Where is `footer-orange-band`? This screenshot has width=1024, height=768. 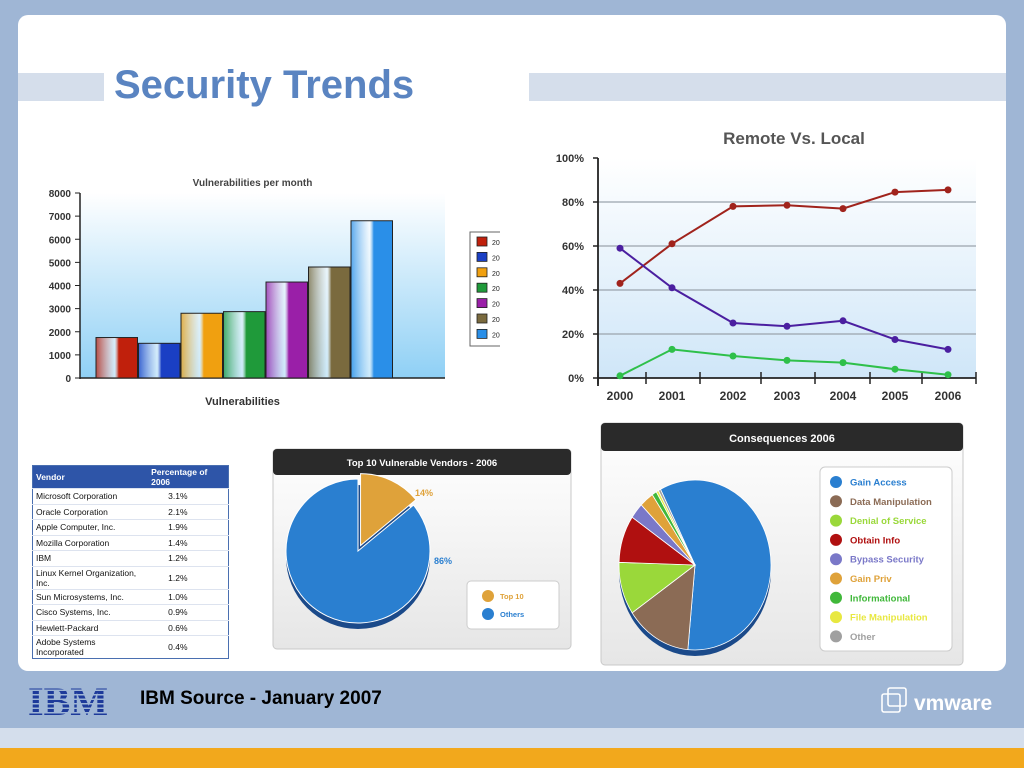
footer-orange-band is located at coordinates (512, 758).